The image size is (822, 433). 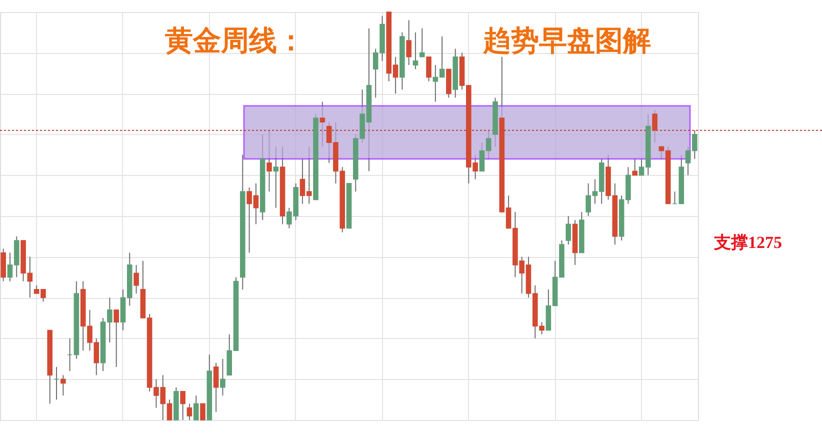 I want to click on text: 黄金周线：, so click(x=234, y=41).